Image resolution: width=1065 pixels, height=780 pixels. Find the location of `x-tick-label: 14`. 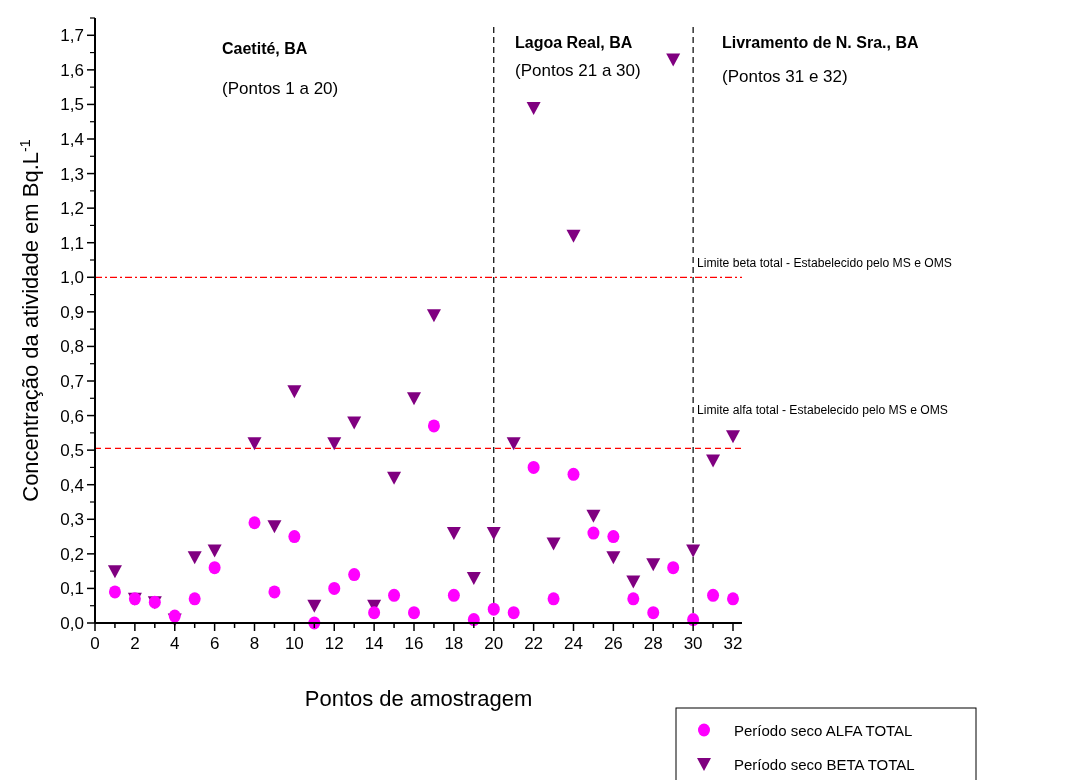

x-tick-label: 14 is located at coordinates (374, 643).